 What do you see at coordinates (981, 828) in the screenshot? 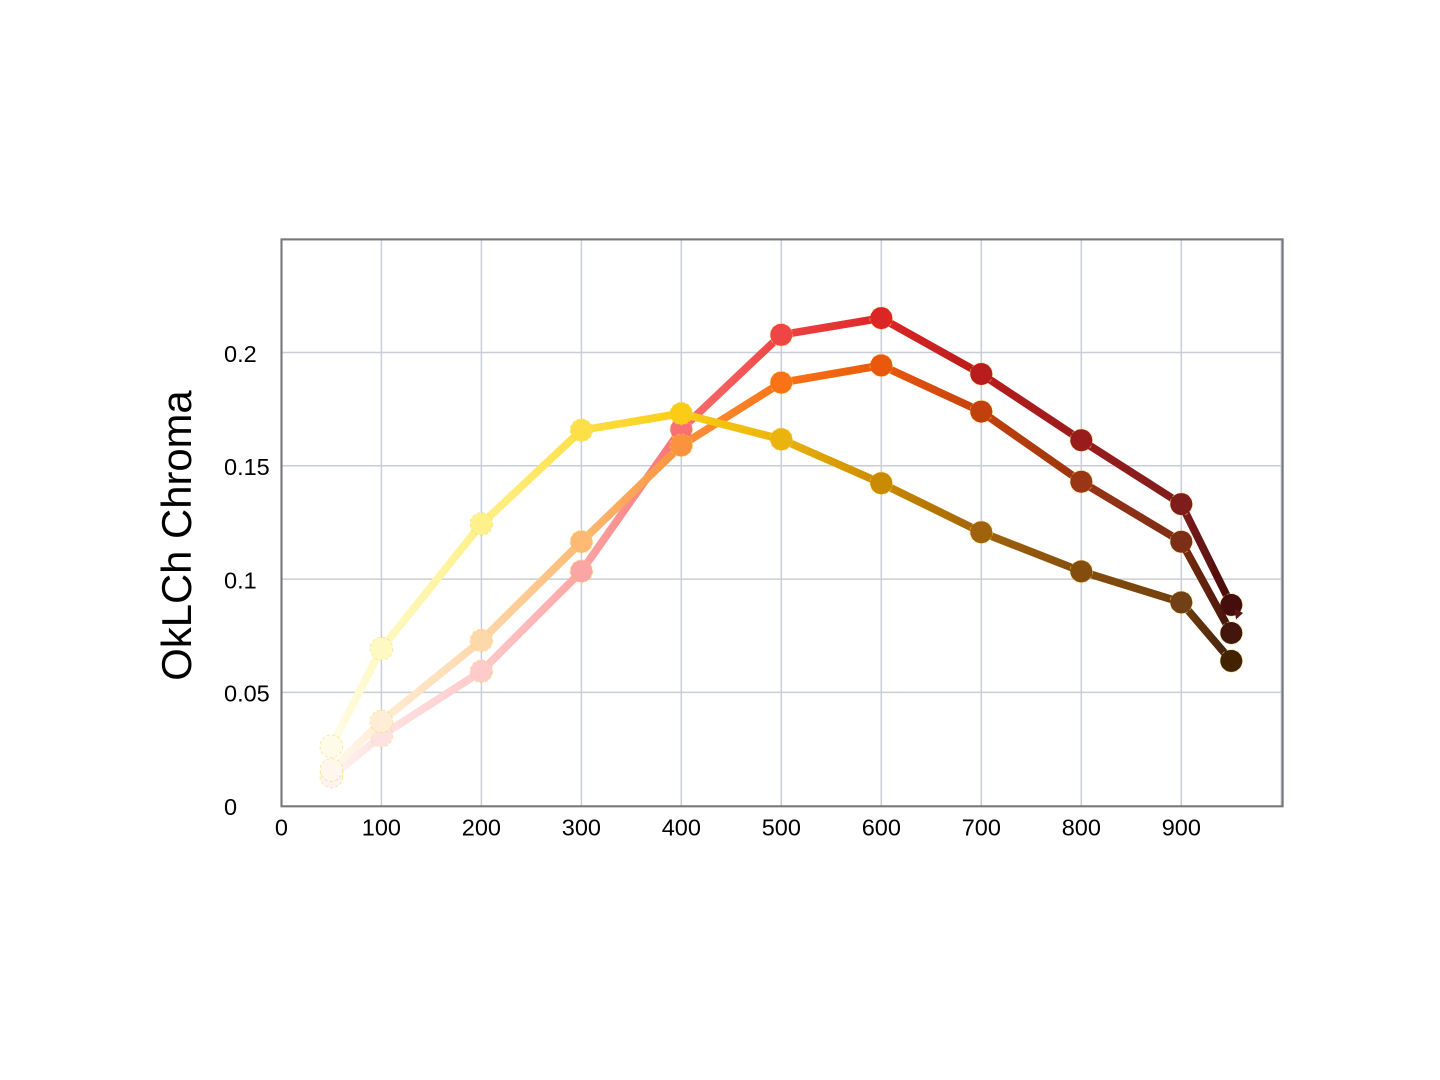
I see `svg-text: 700` at bounding box center [981, 828].